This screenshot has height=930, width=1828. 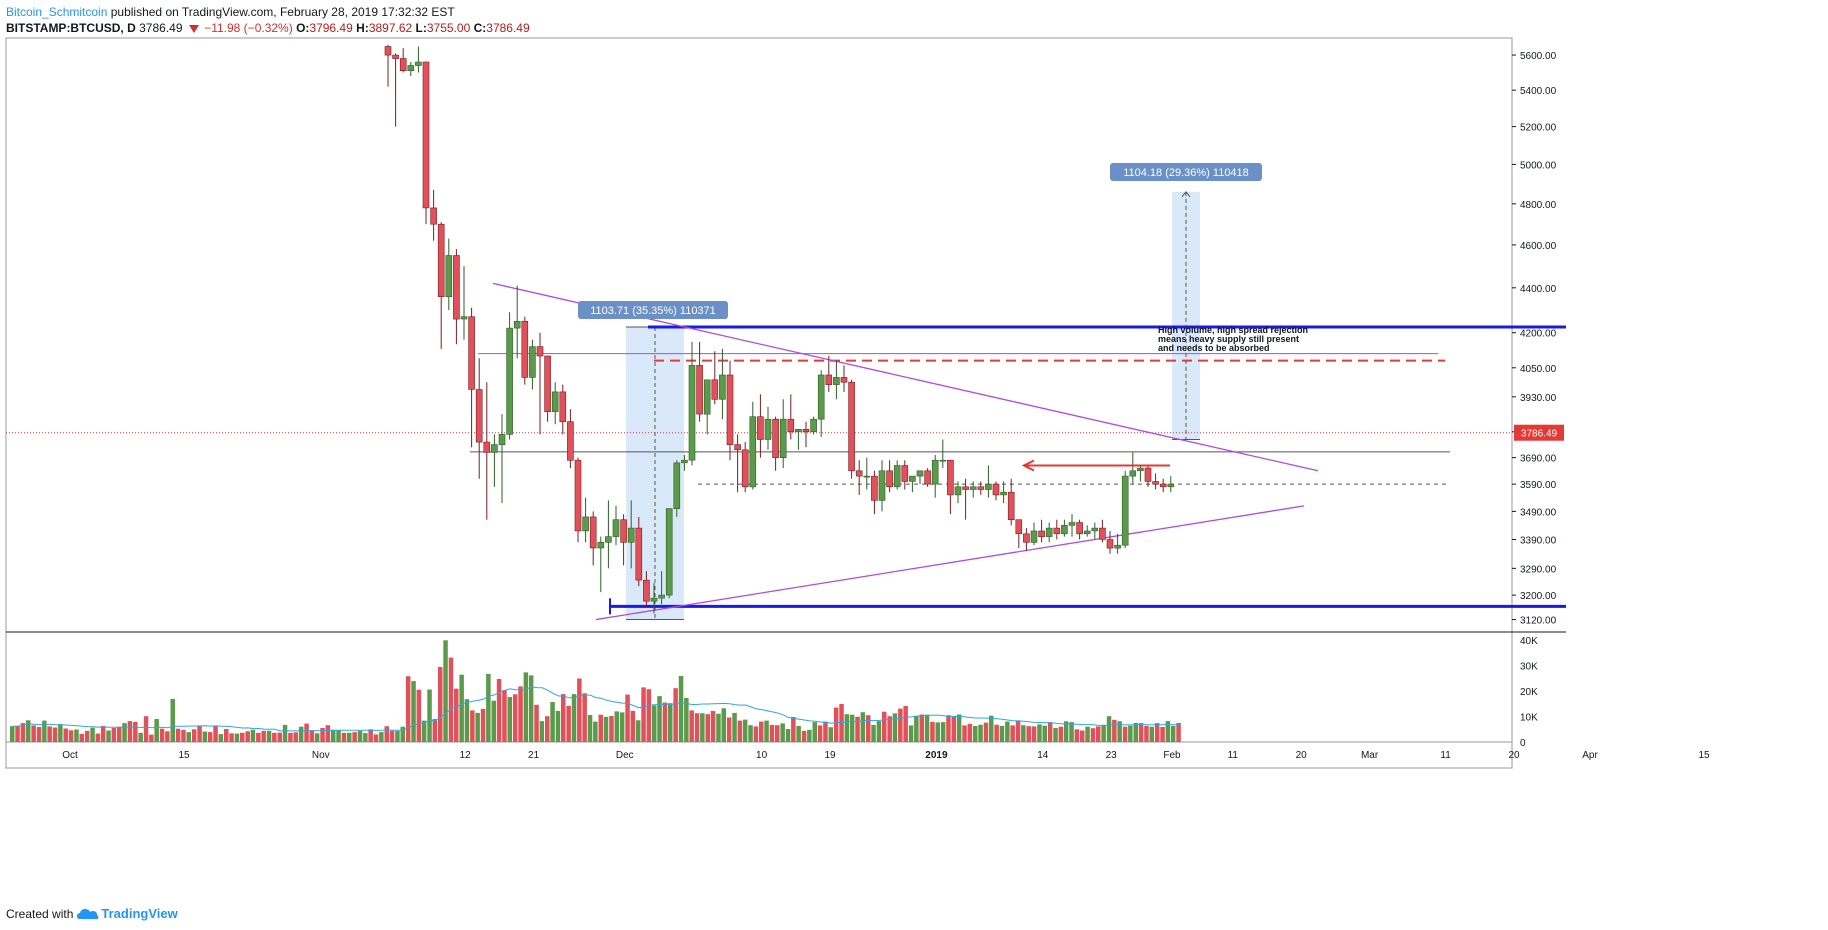 I want to click on author-link: Bitcoin_Schmitcoin, so click(x=57, y=12).